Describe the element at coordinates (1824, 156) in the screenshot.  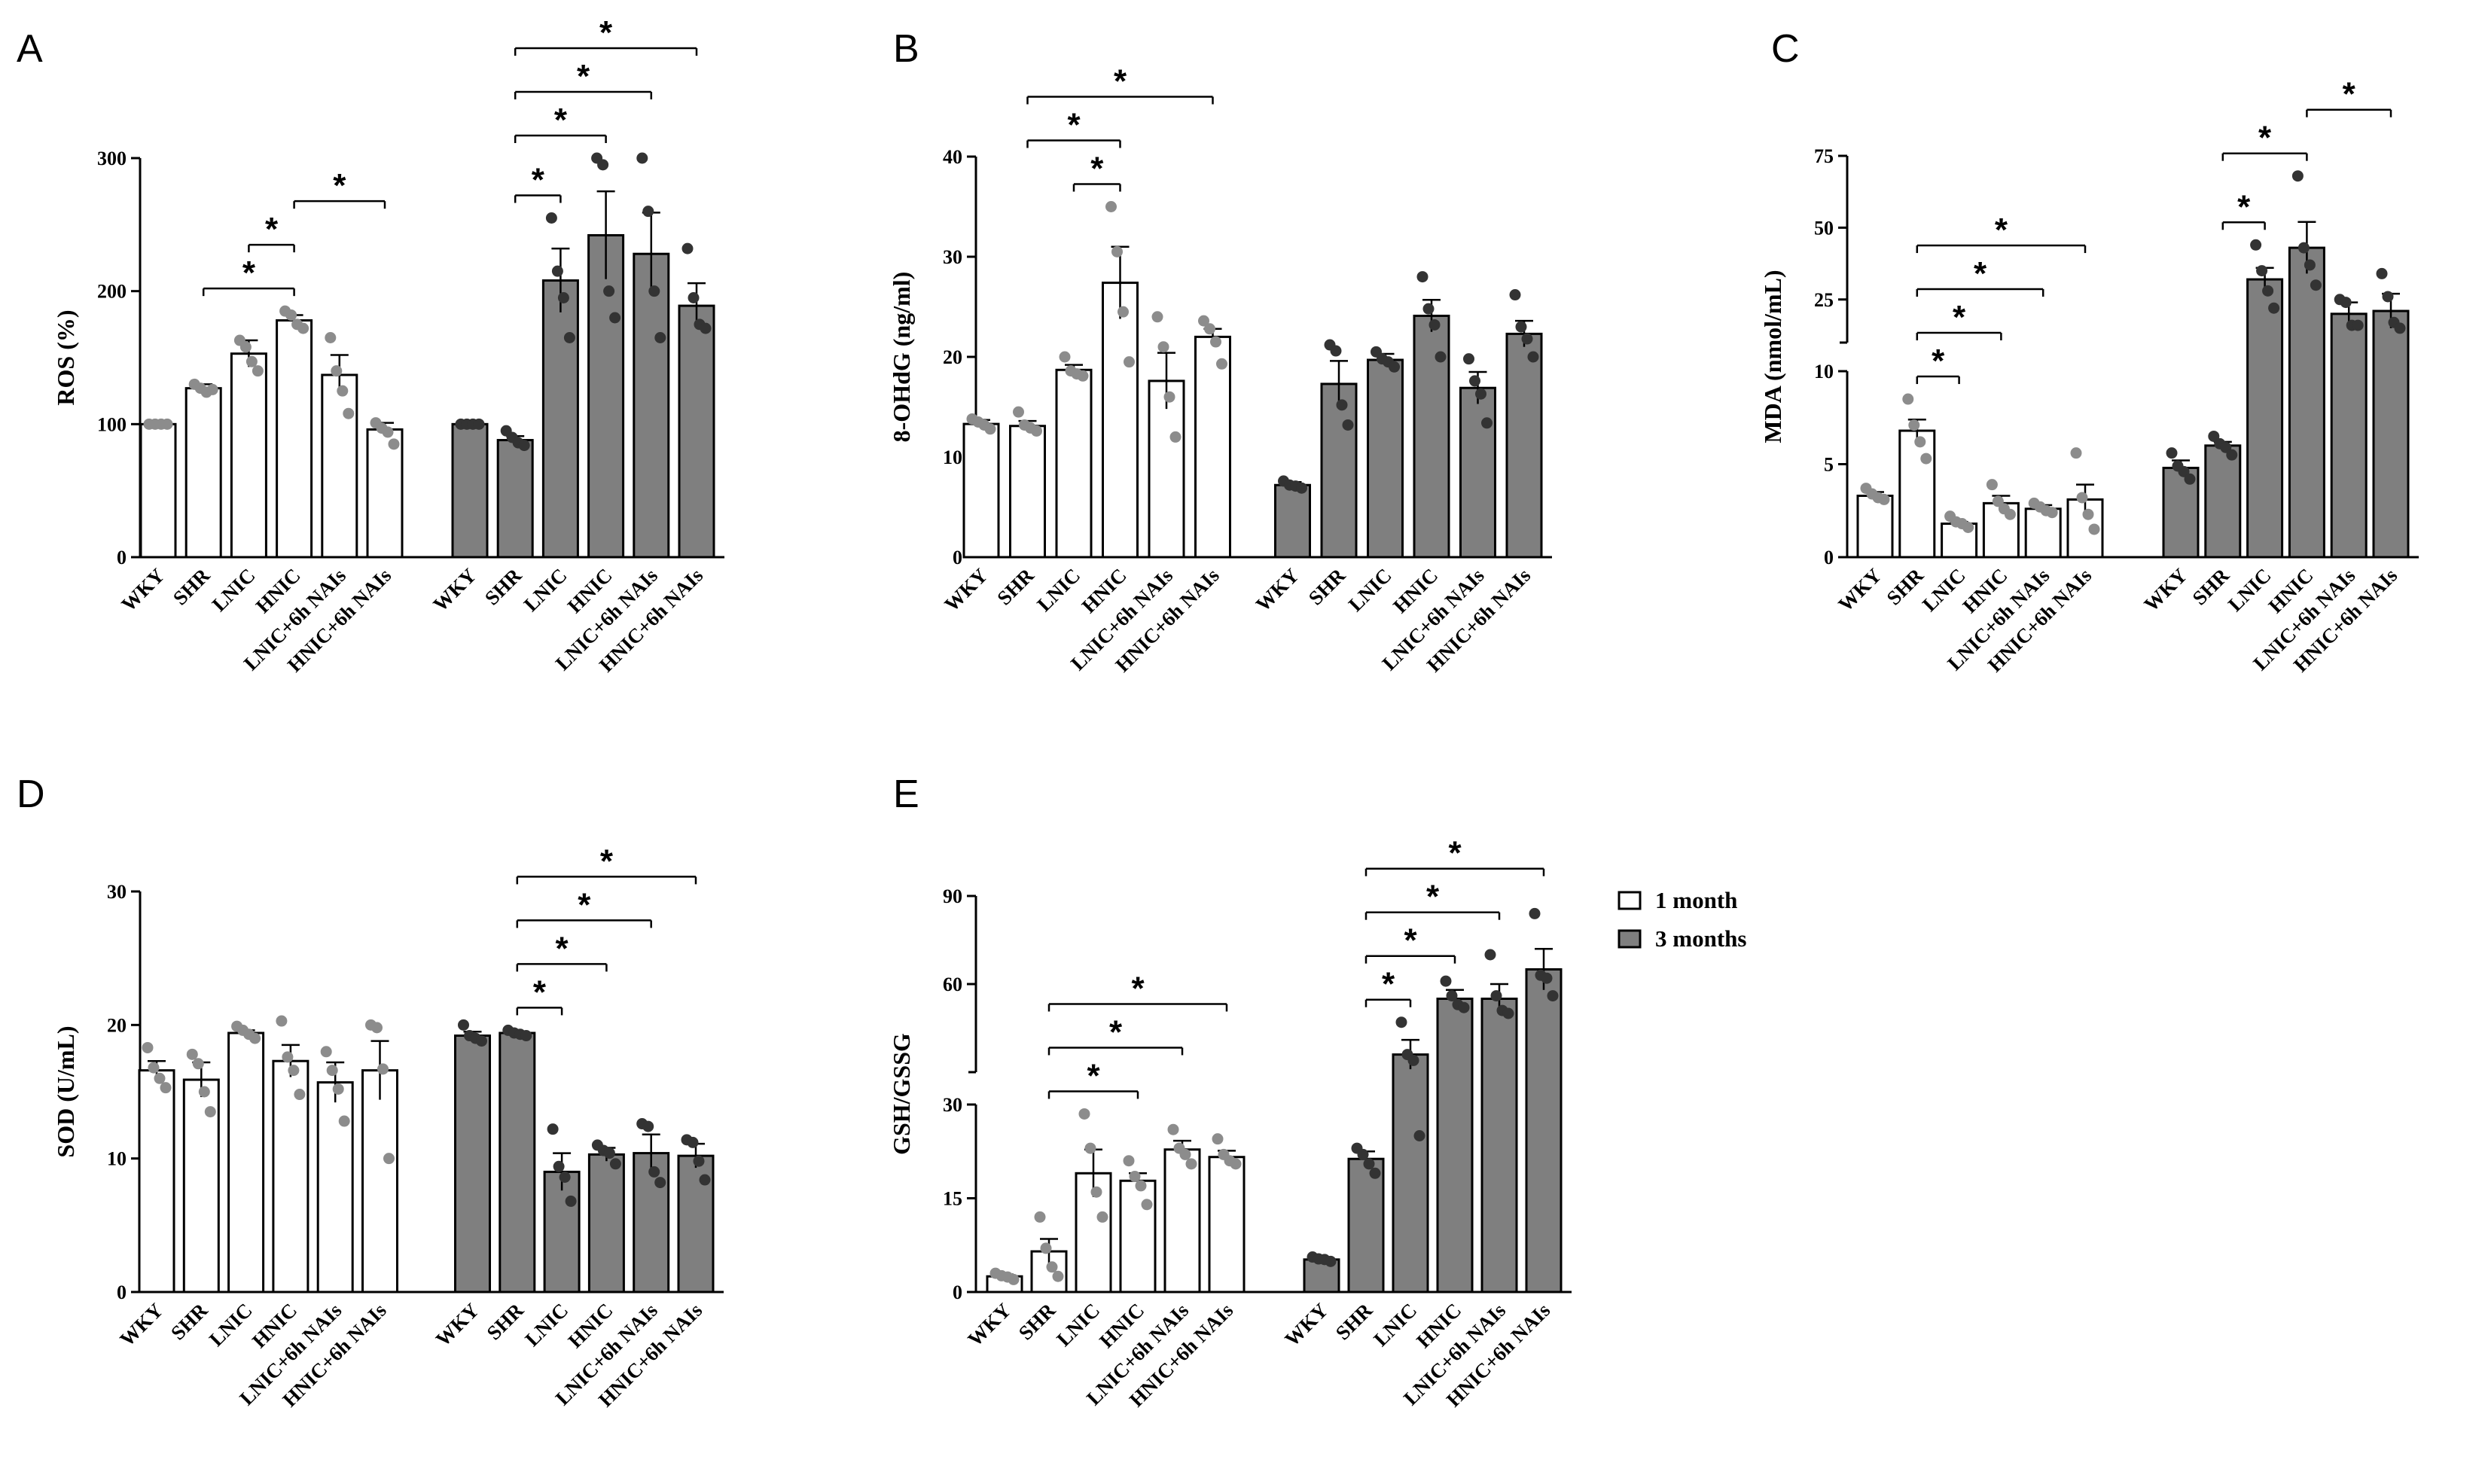
I see `y-tick-label: 75` at that location.